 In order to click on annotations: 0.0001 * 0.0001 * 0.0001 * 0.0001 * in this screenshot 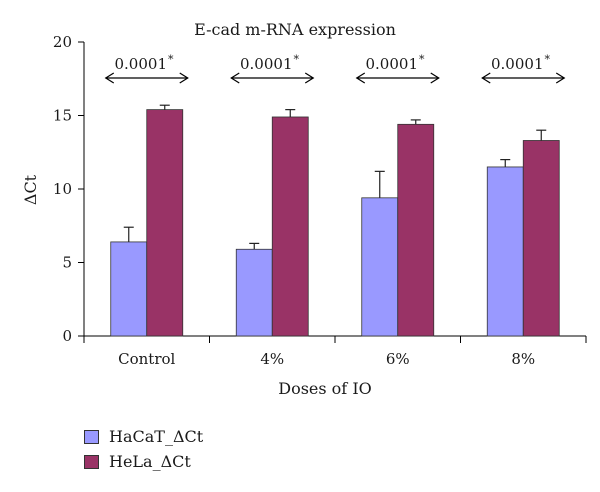, I will do `click(335, 68)`.